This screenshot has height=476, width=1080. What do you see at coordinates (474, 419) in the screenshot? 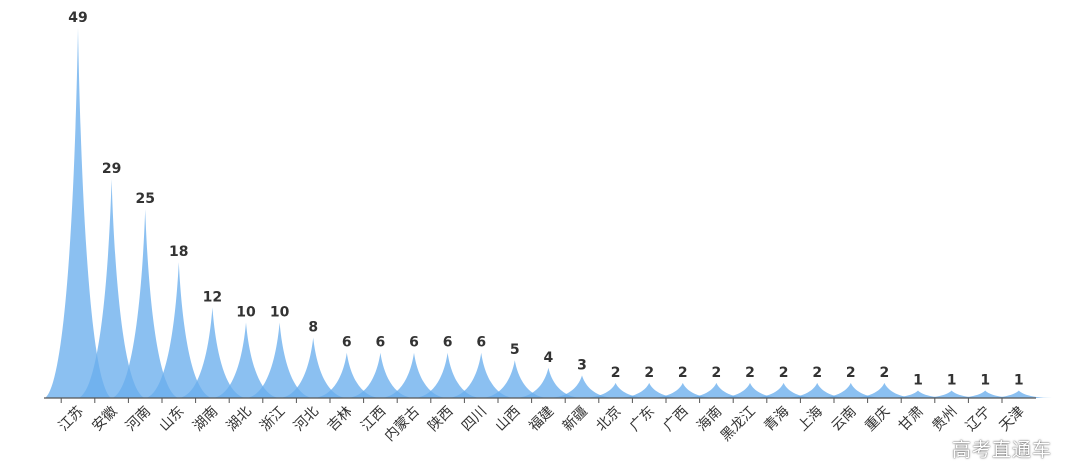
I see `category-label-12: 四川` at bounding box center [474, 419].